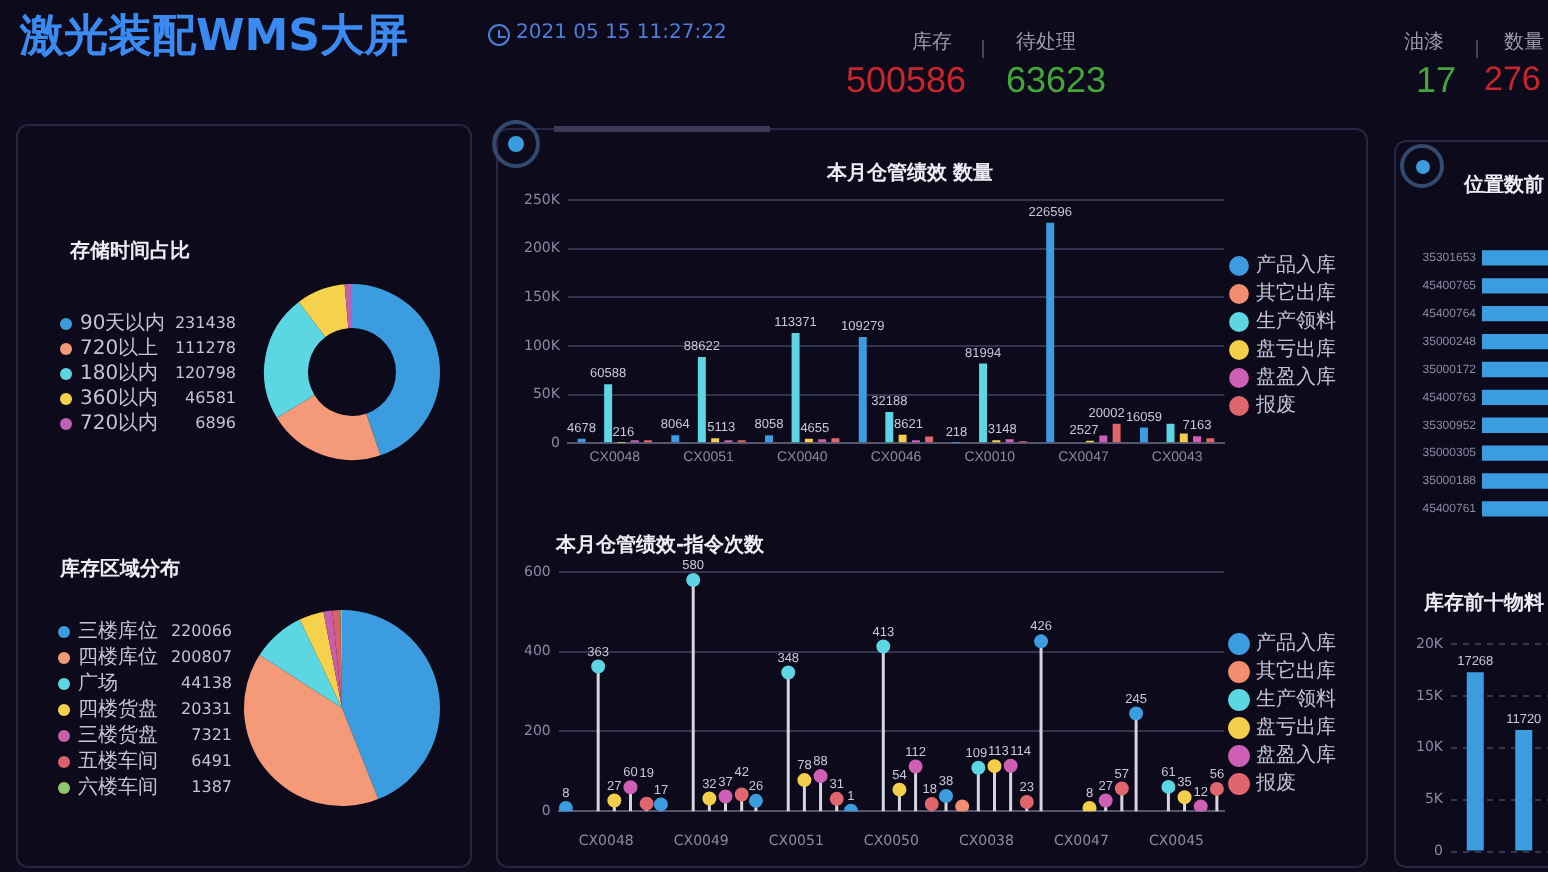 The image size is (1548, 872). Describe the element at coordinates (211, 735) in the screenshot. I see `data-label: 7321` at that location.